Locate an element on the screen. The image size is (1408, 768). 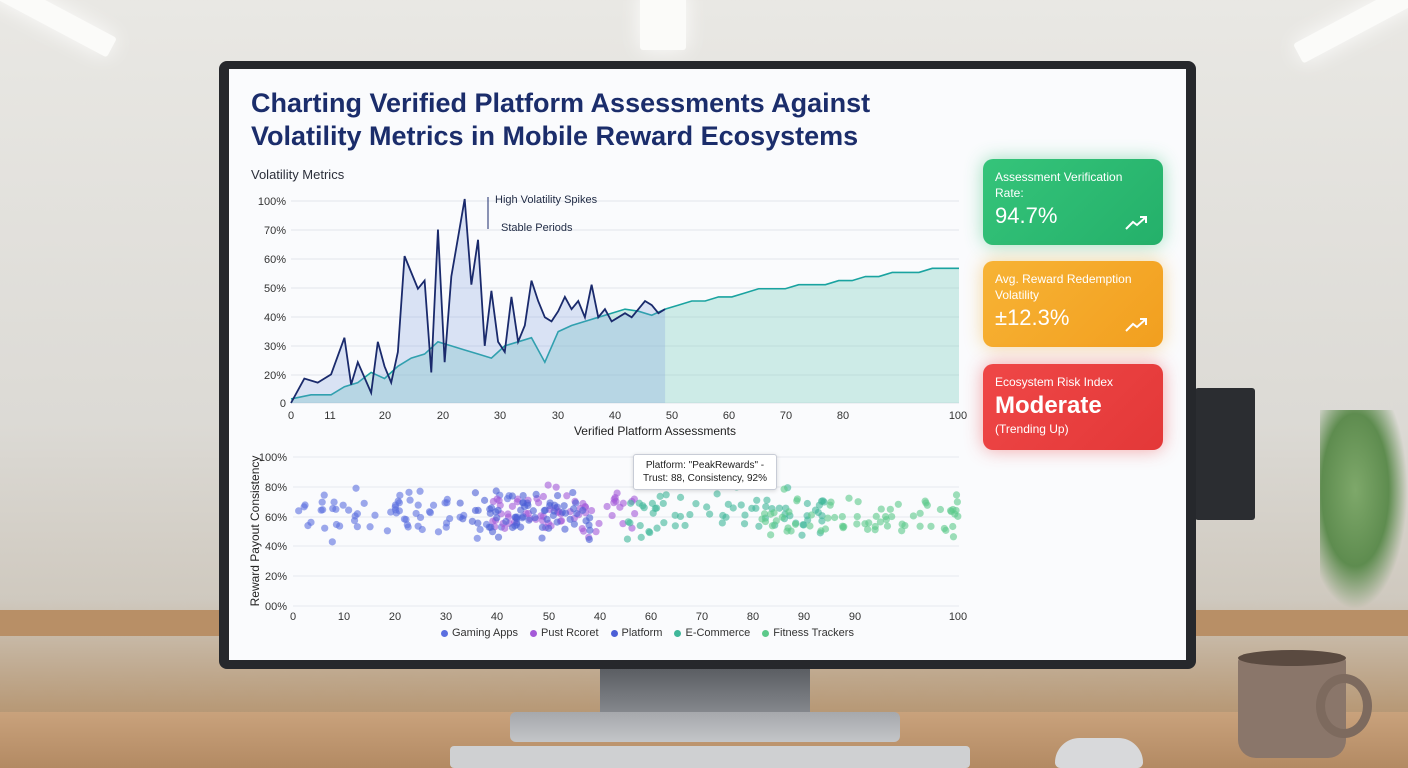
x-tick-label: 50 is located at coordinates (672, 416).